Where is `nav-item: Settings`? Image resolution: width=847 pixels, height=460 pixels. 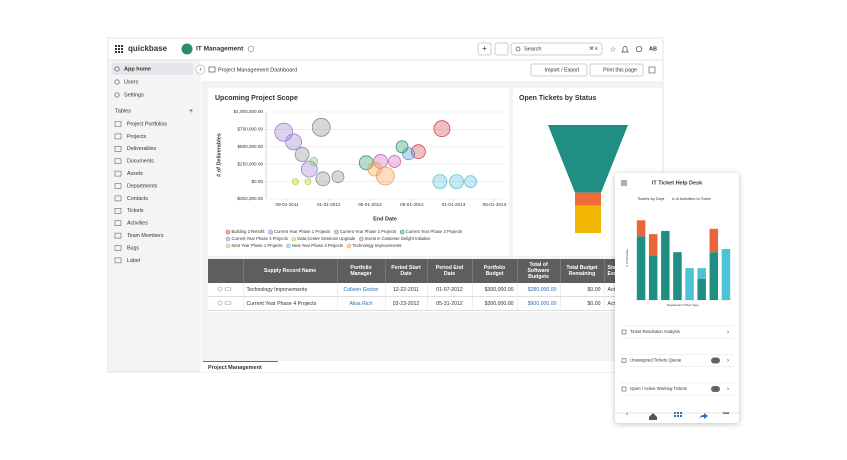
nav-item: Settings is located at coordinates (134, 95).